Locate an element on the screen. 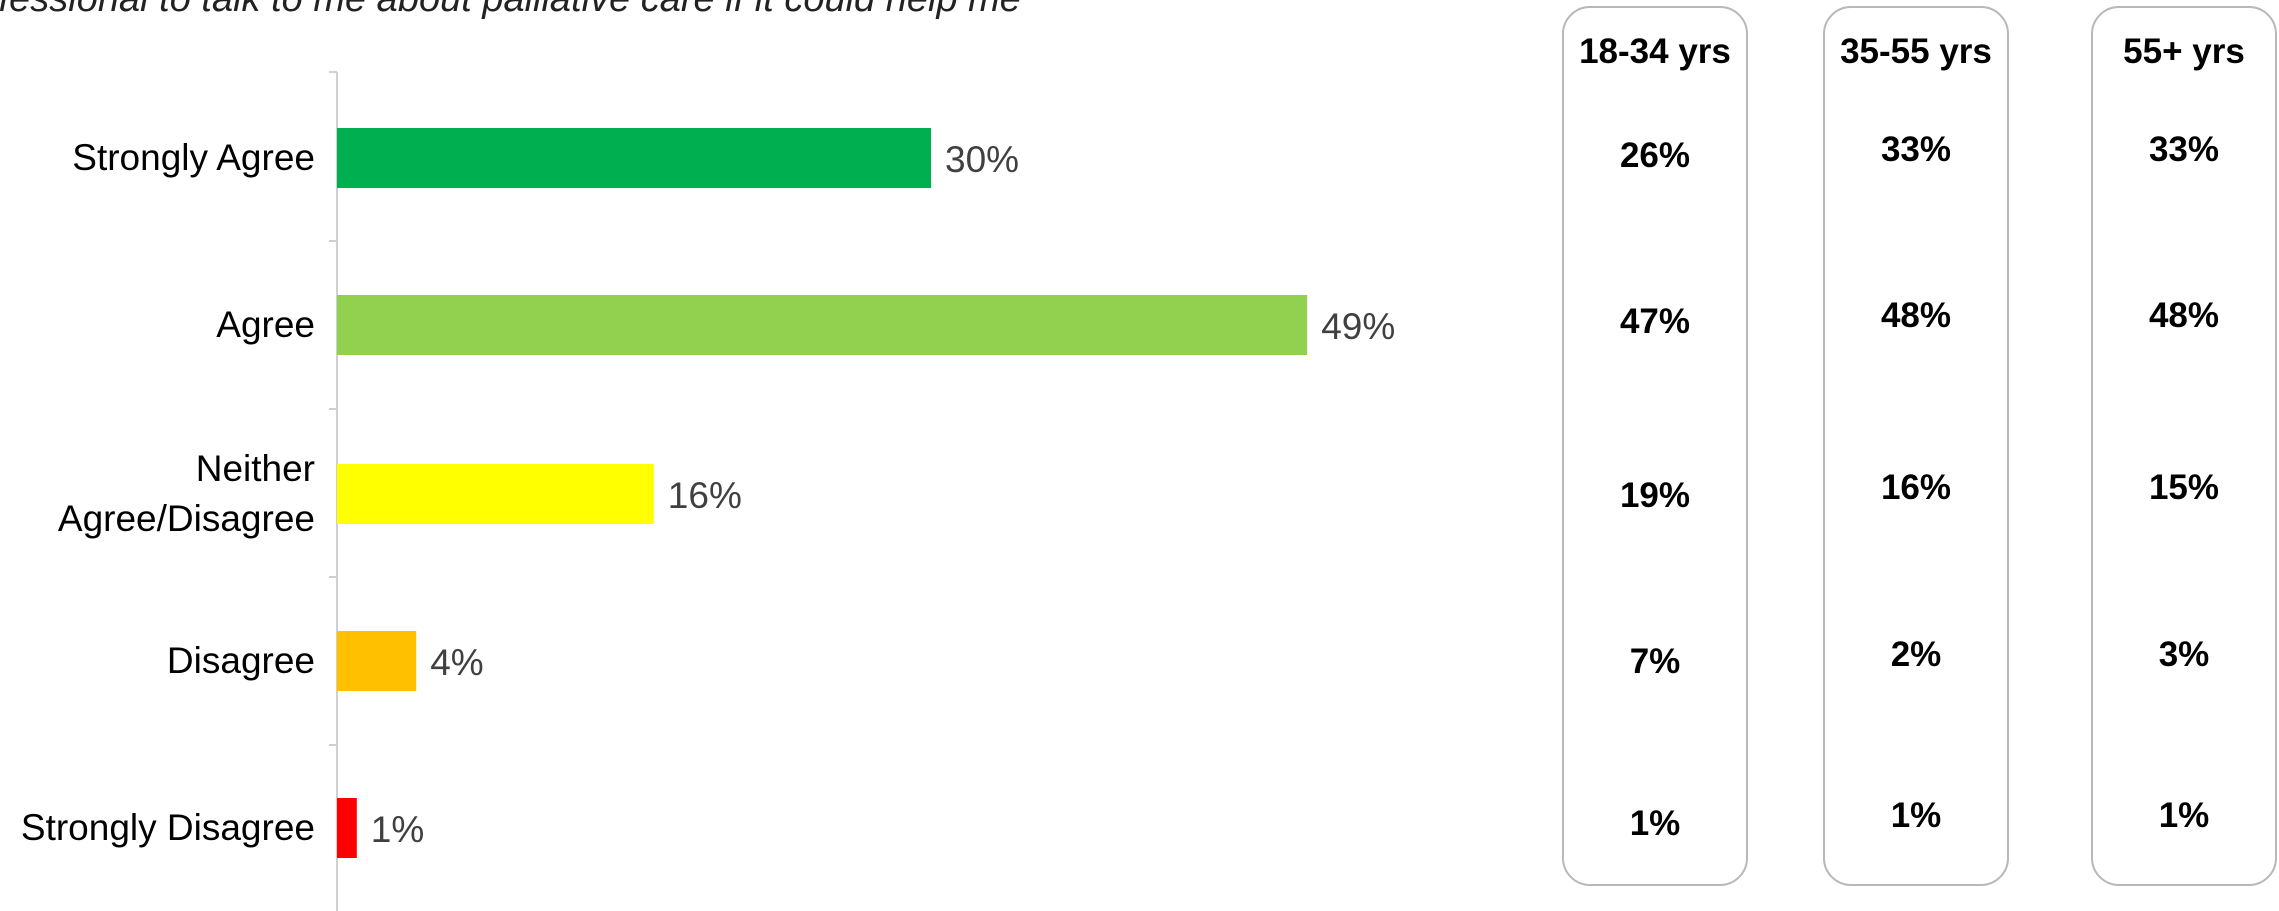 This screenshot has height=911, width=2279. bar-value-label: 49% is located at coordinates (1358, 326).